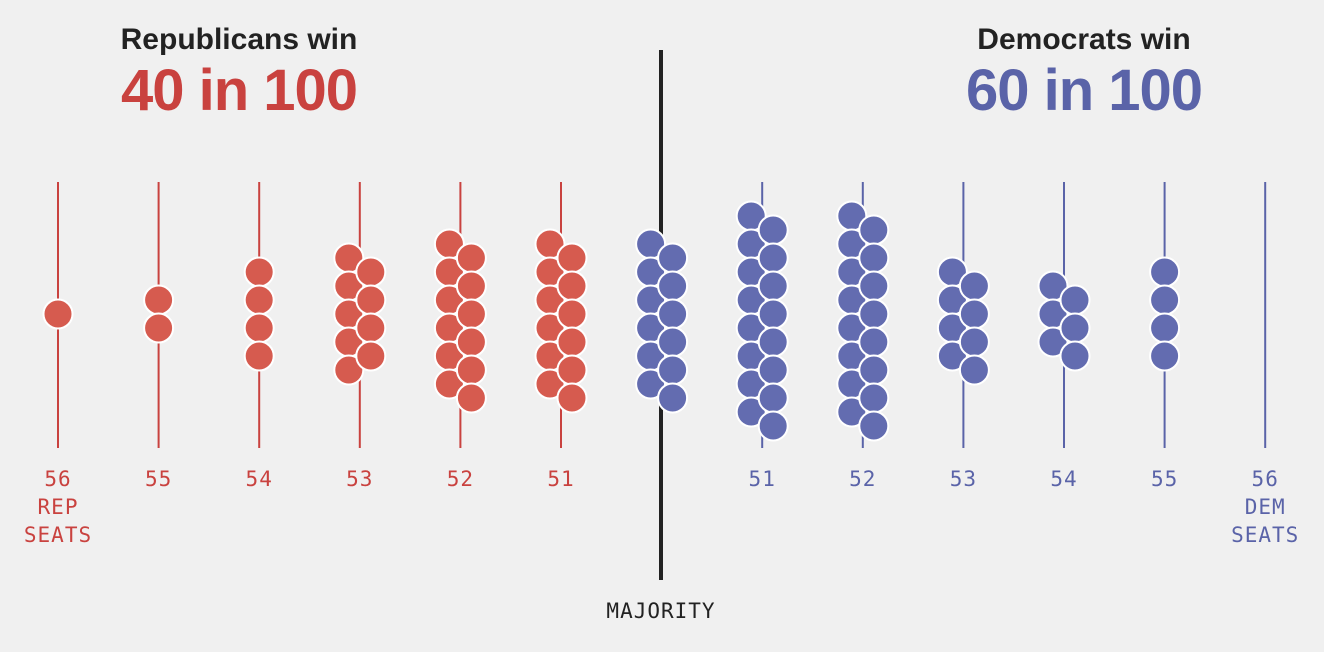  What do you see at coordinates (1084, 90) in the screenshot?
I see `dem-win-odds: 60 in 100` at bounding box center [1084, 90].